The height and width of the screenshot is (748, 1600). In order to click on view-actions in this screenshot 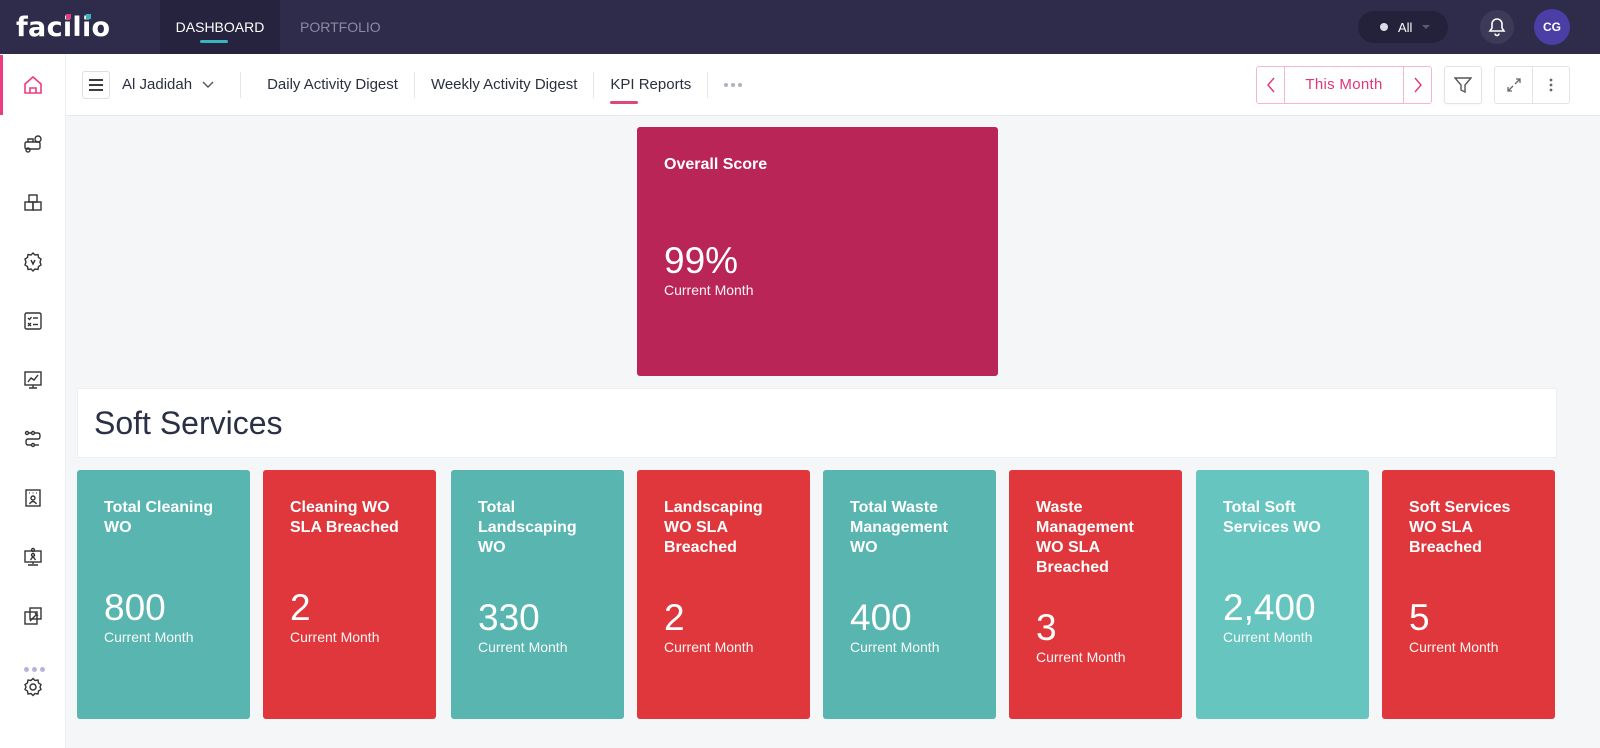, I will do `click(1532, 84)`.